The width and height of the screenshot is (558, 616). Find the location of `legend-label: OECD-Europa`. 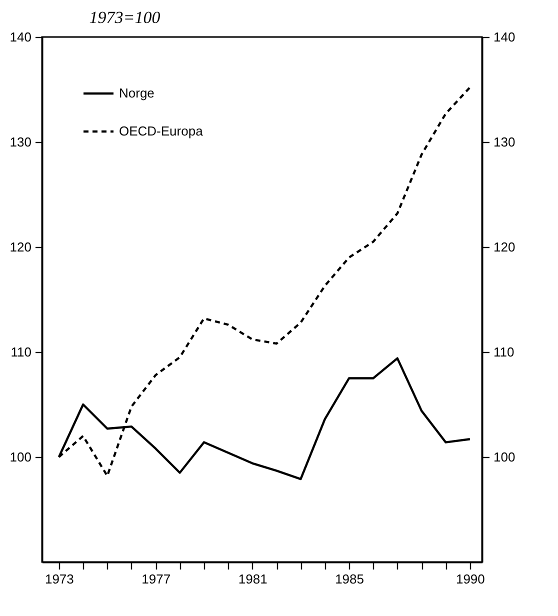

legend-label: OECD-Europa is located at coordinates (161, 131).